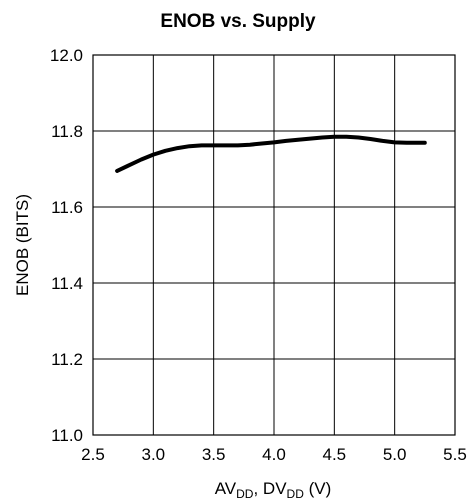 The height and width of the screenshot is (504, 469). What do you see at coordinates (22, 245) in the screenshot?
I see `y-axis-label: ENOB (BITS)` at bounding box center [22, 245].